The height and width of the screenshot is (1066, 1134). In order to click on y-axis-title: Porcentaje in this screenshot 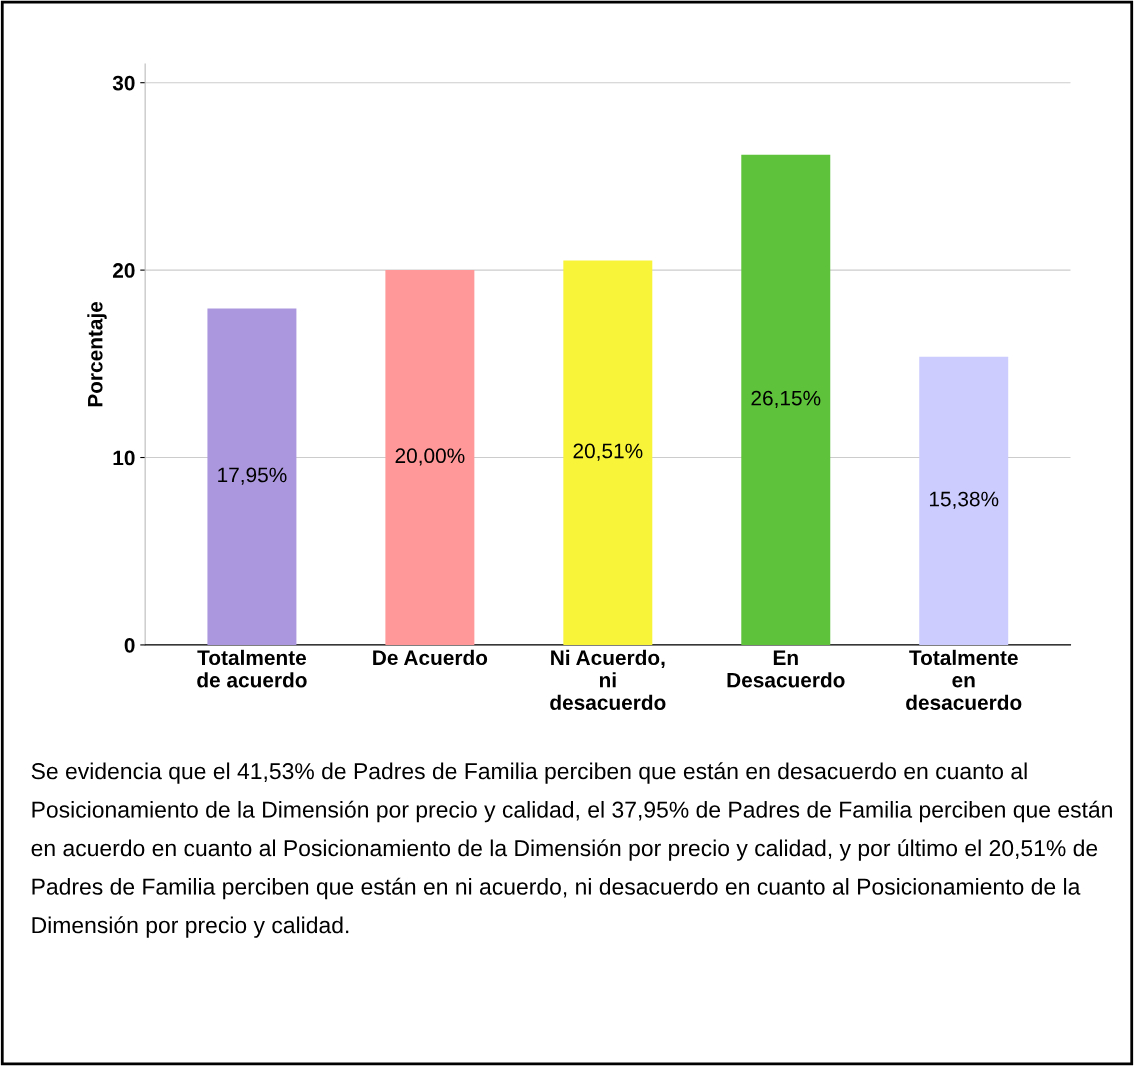, I will do `click(97, 354)`.